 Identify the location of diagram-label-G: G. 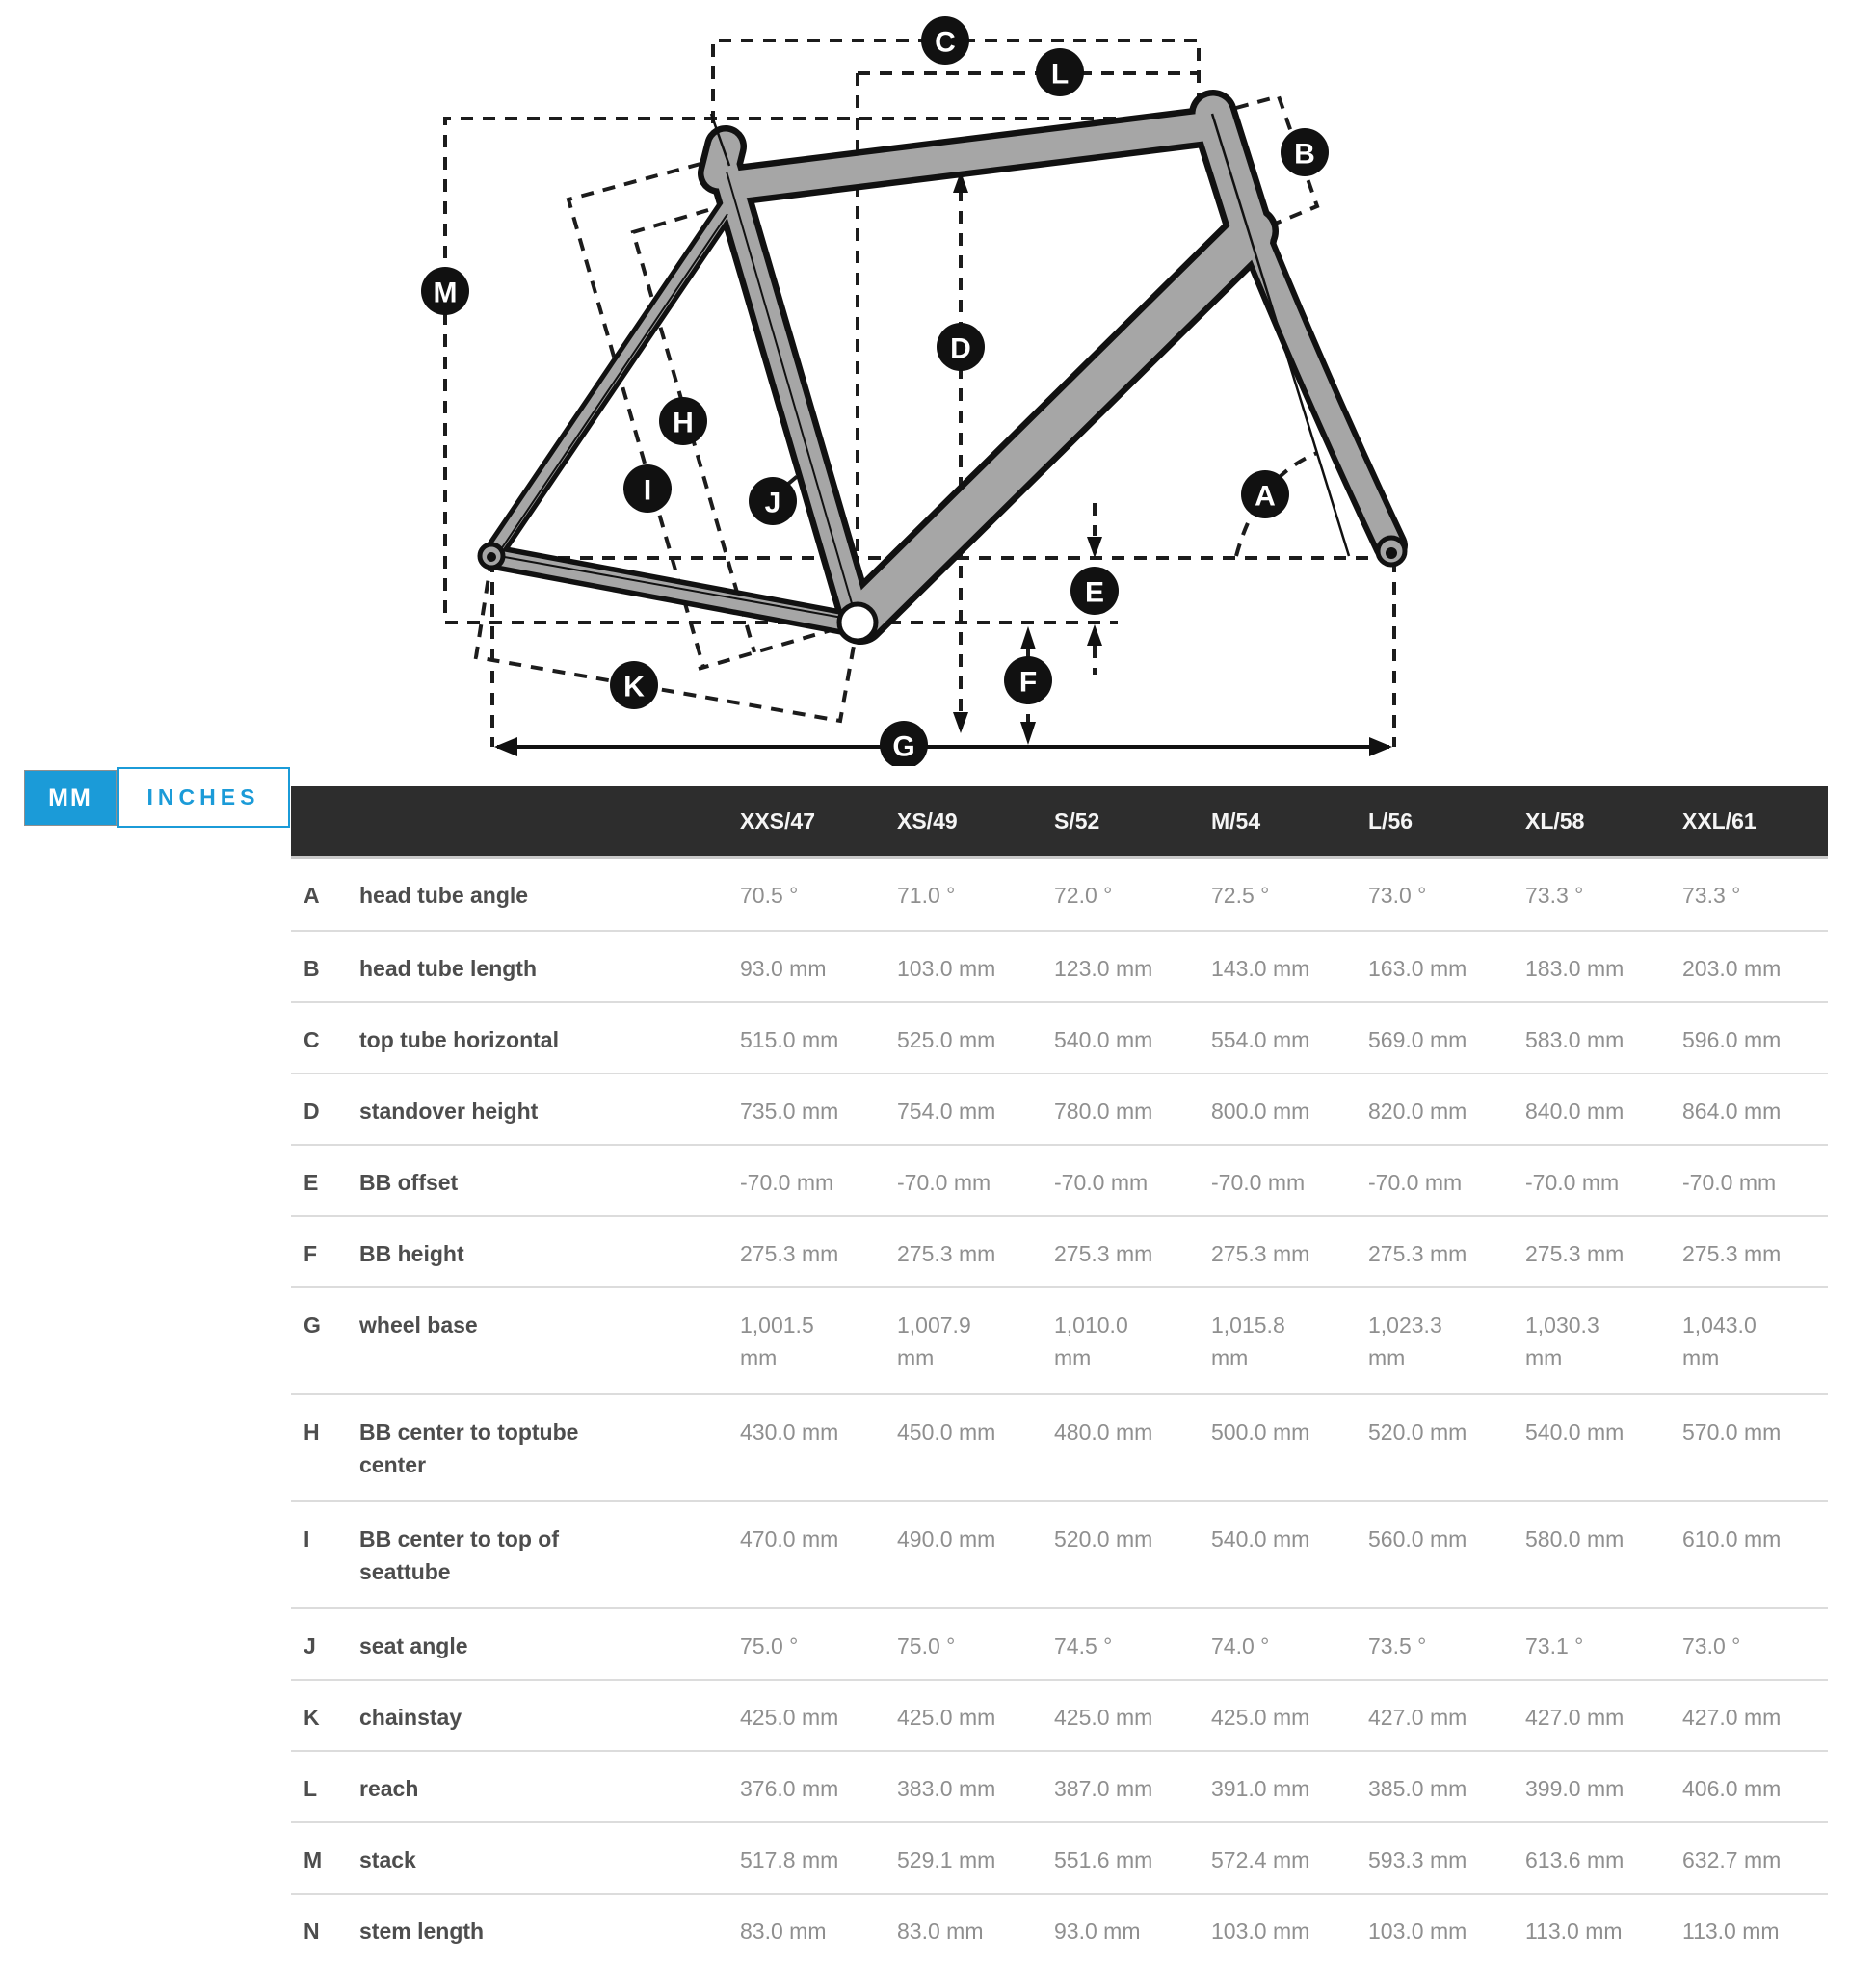
(904, 745).